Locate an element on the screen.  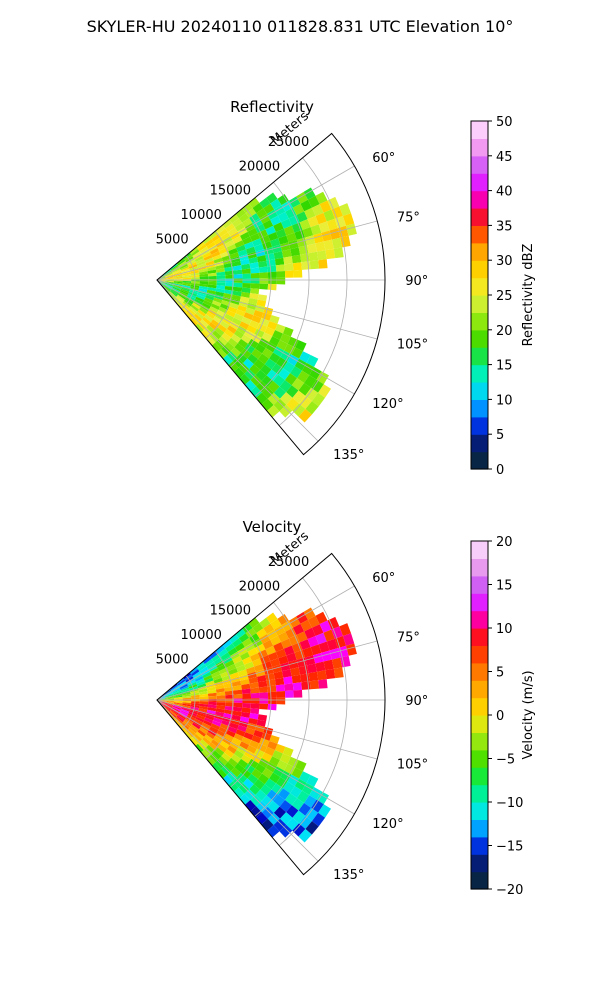
colorbar-tick-label: 45 is located at coordinates (504, 157).